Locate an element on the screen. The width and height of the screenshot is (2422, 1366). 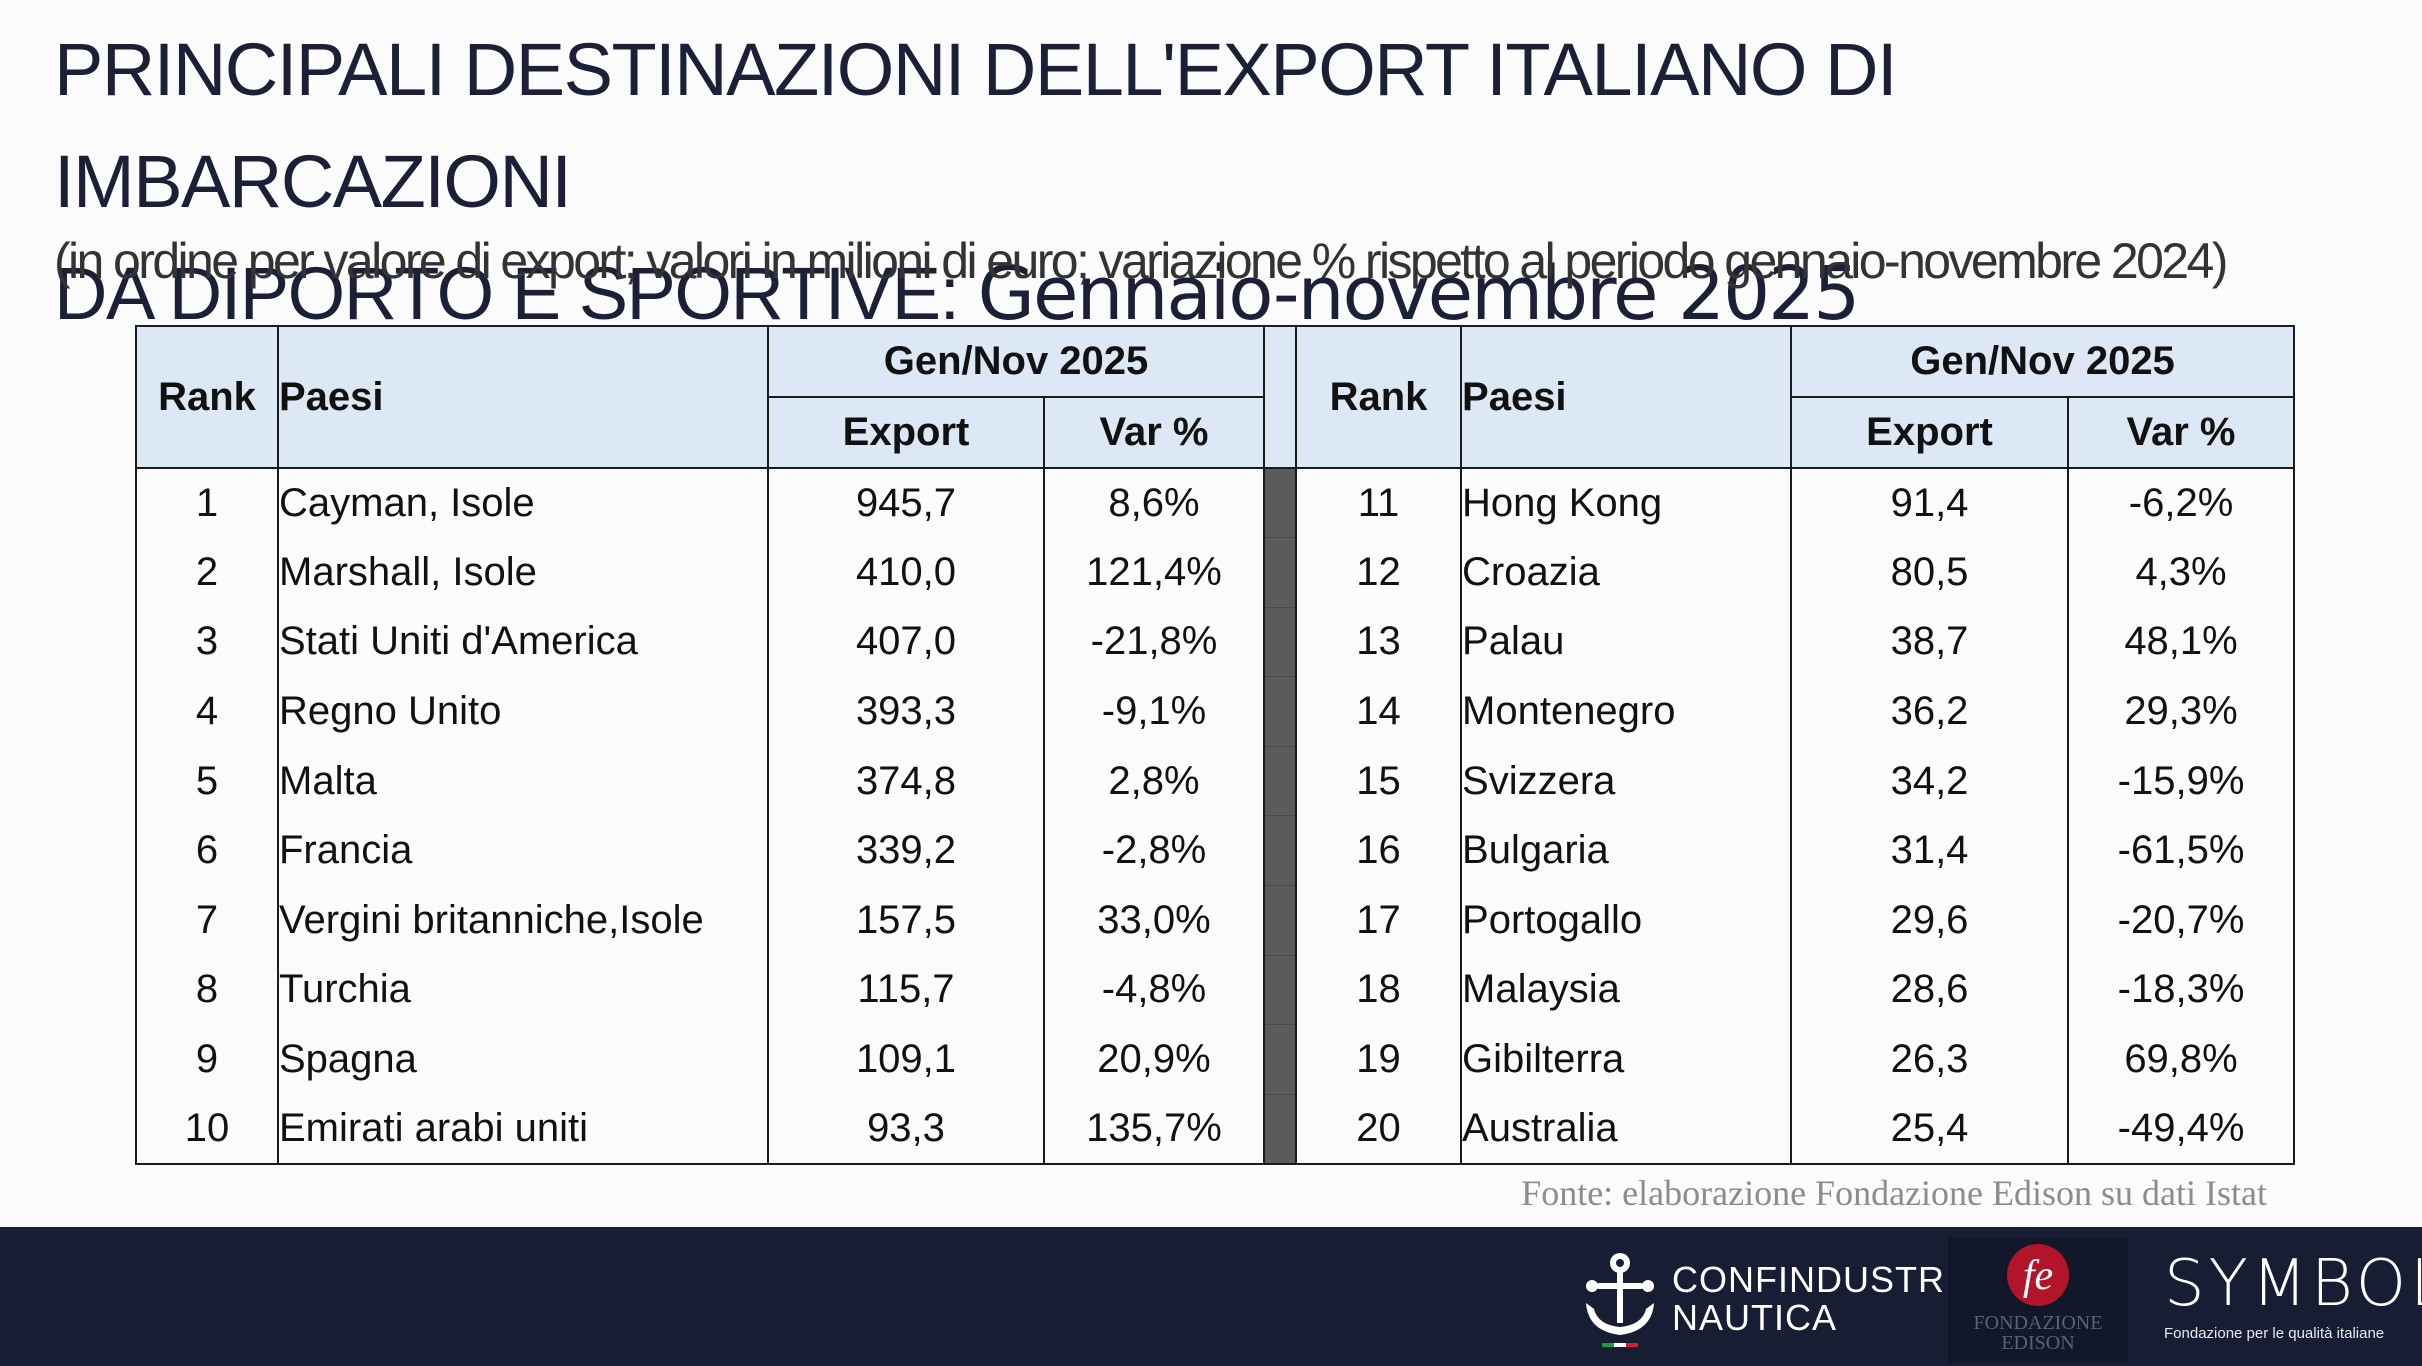
country-cell: Svizzera is located at coordinates (1626, 781).